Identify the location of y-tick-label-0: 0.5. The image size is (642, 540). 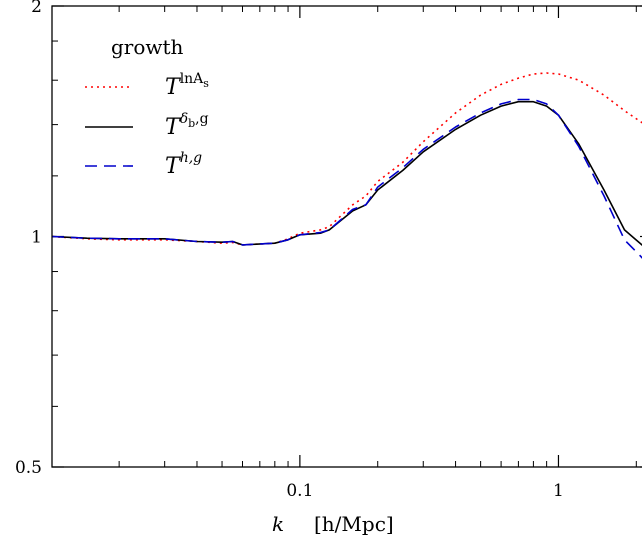
(28, 468).